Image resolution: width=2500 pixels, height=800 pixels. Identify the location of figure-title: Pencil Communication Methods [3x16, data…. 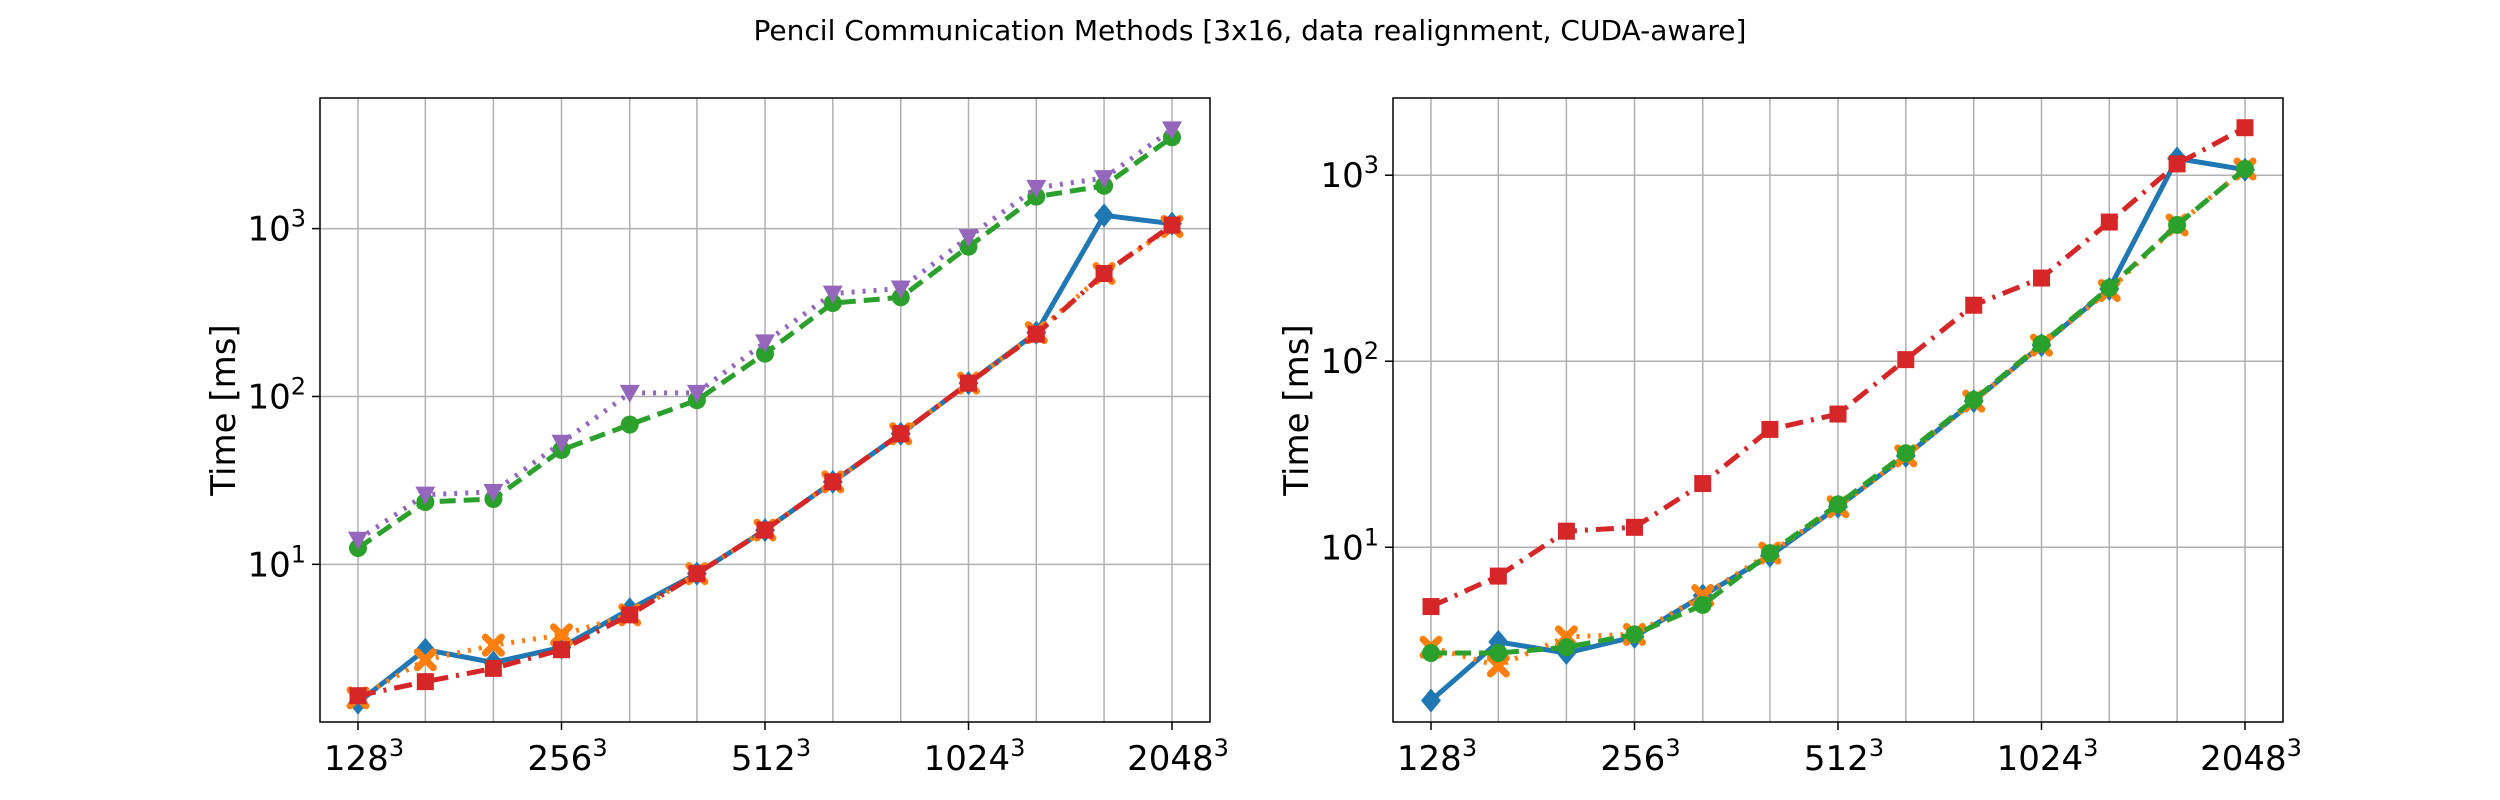
(1250, 30).